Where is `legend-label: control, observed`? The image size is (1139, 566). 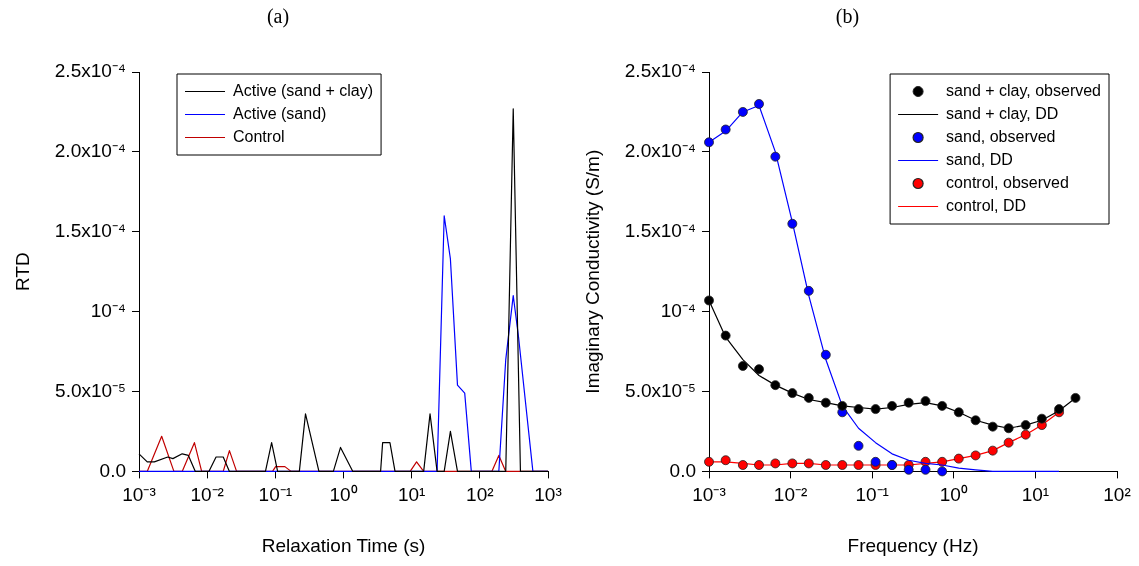 legend-label: control, observed is located at coordinates (1007, 182).